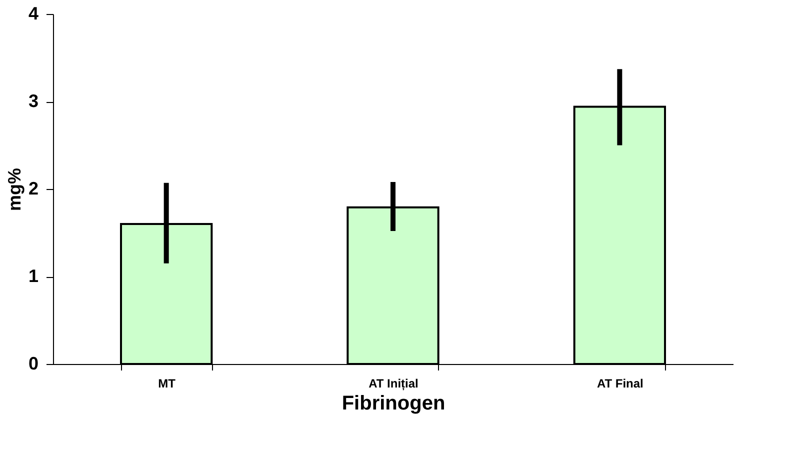 This screenshot has height=450, width=794. What do you see at coordinates (33, 276) in the screenshot?
I see `y-tick-label: 1` at bounding box center [33, 276].